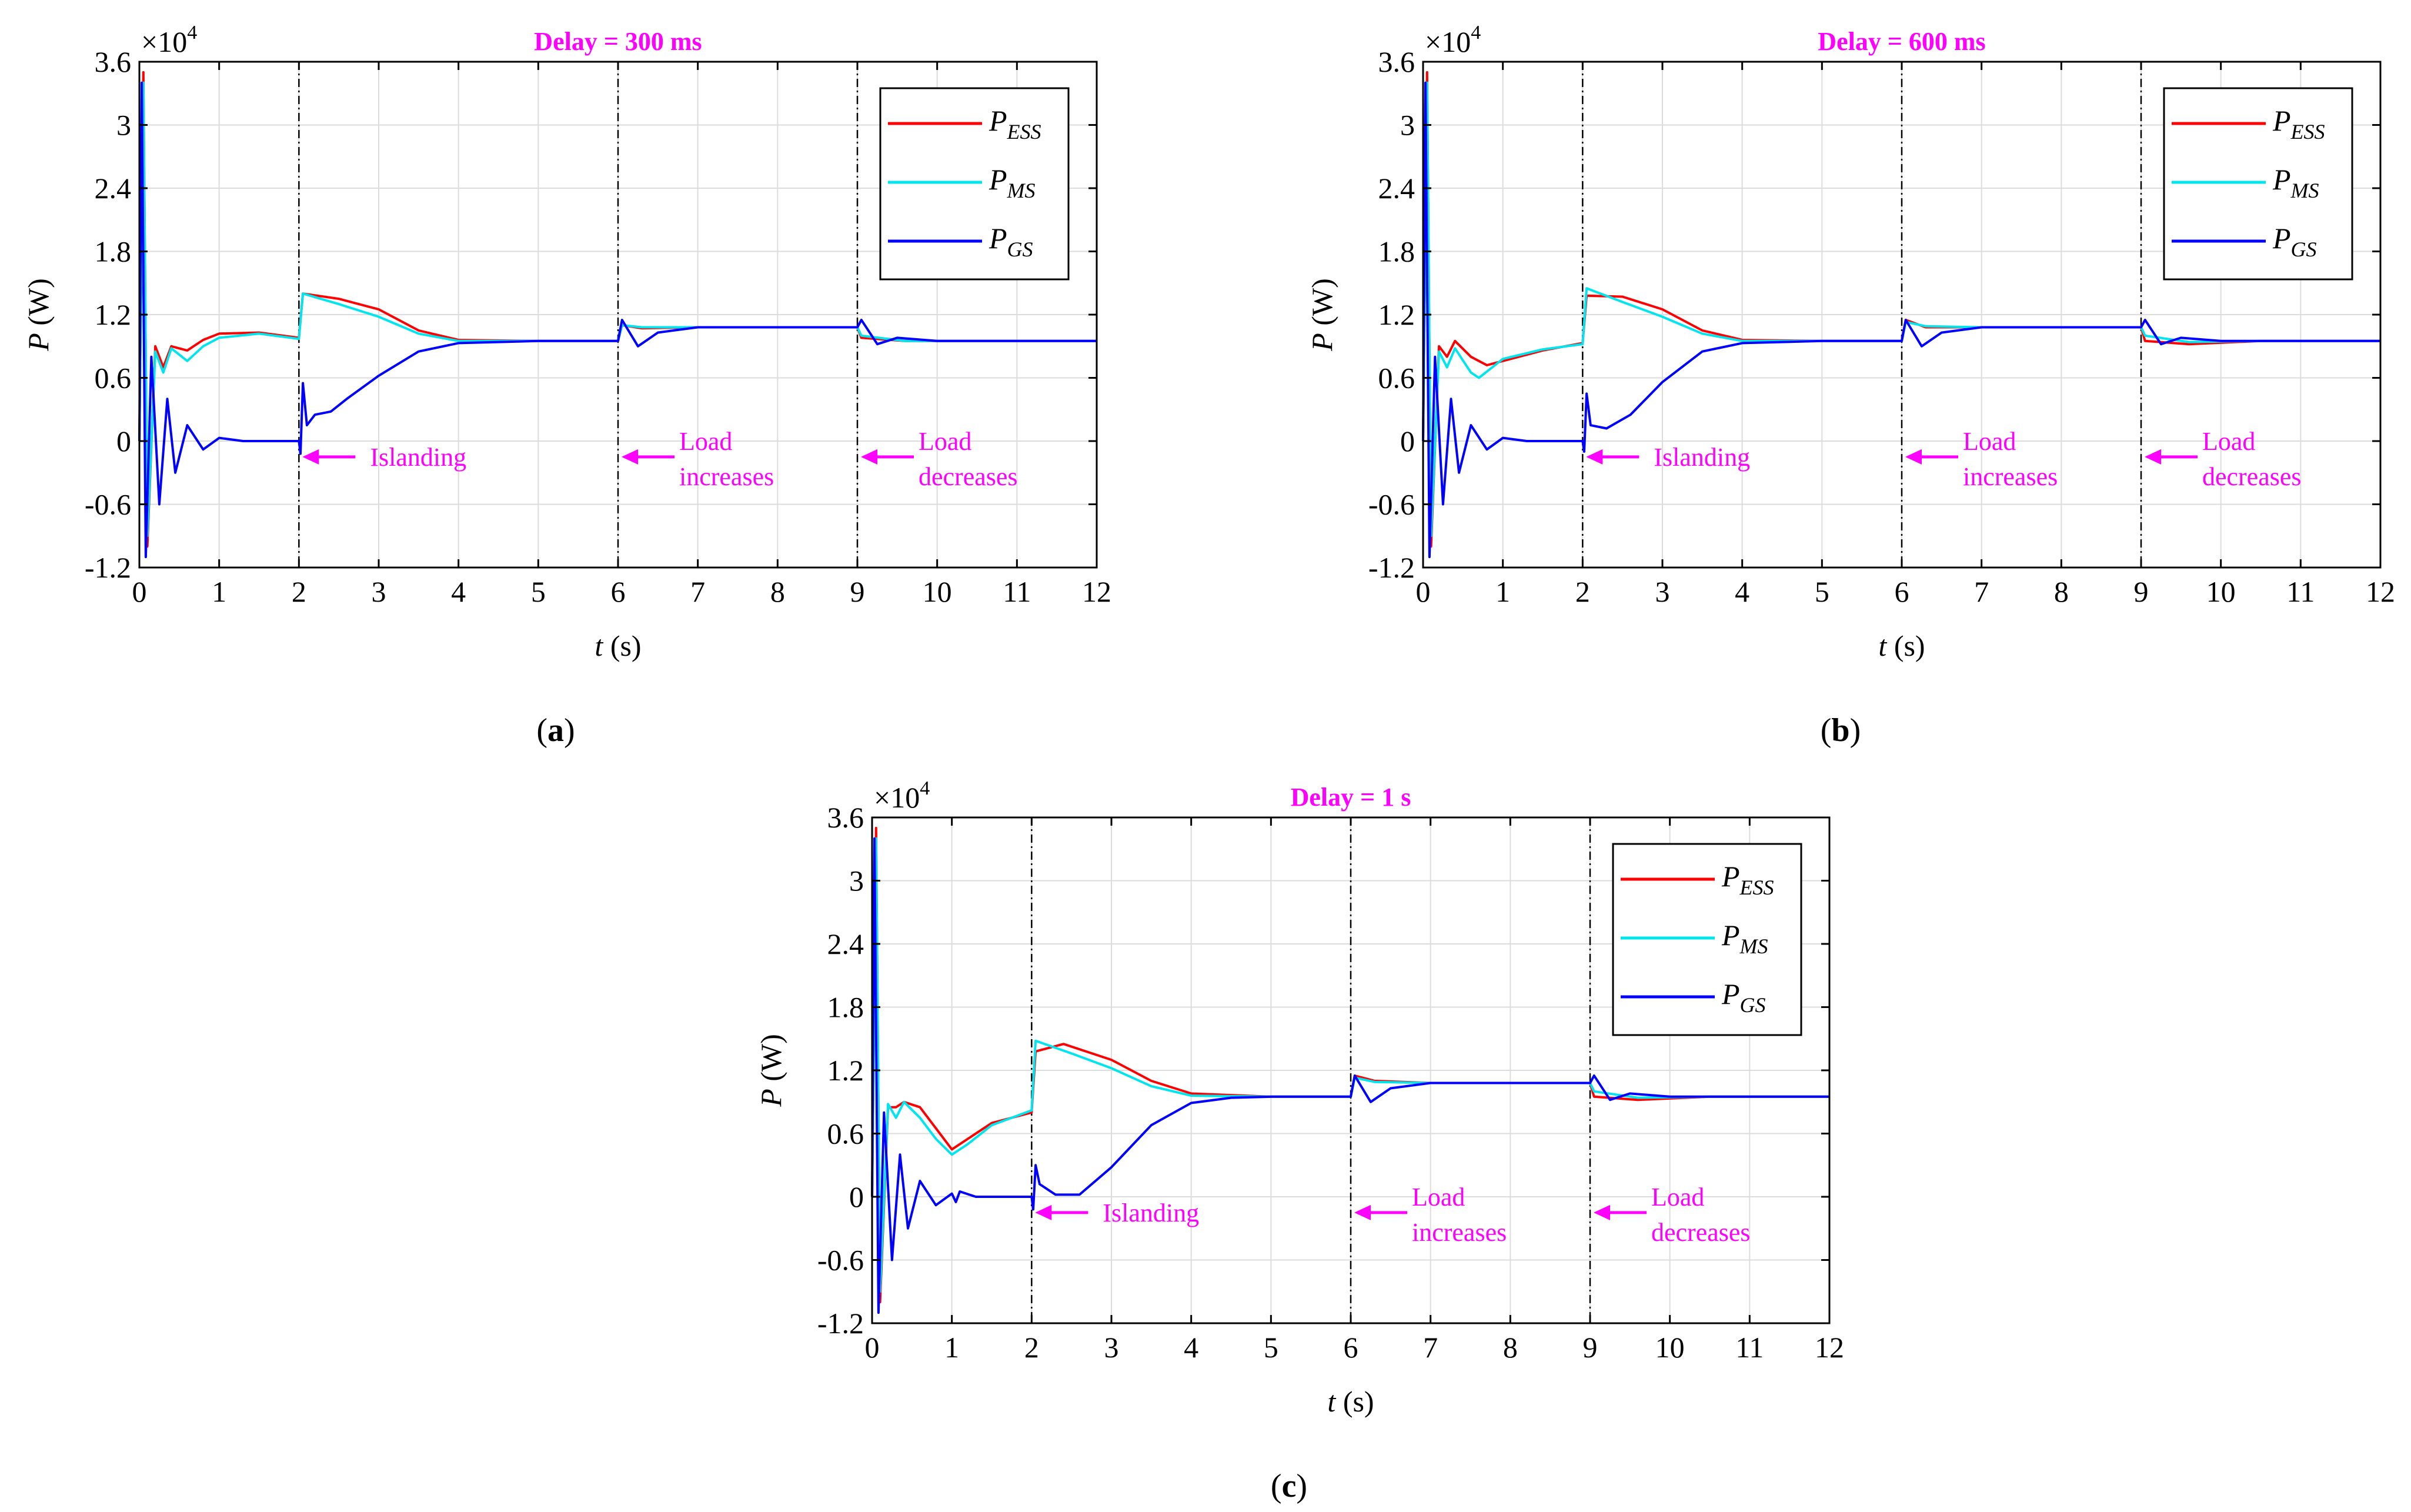 The height and width of the screenshot is (1512, 2411). I want to click on annotation-label: increases, so click(2010, 476).